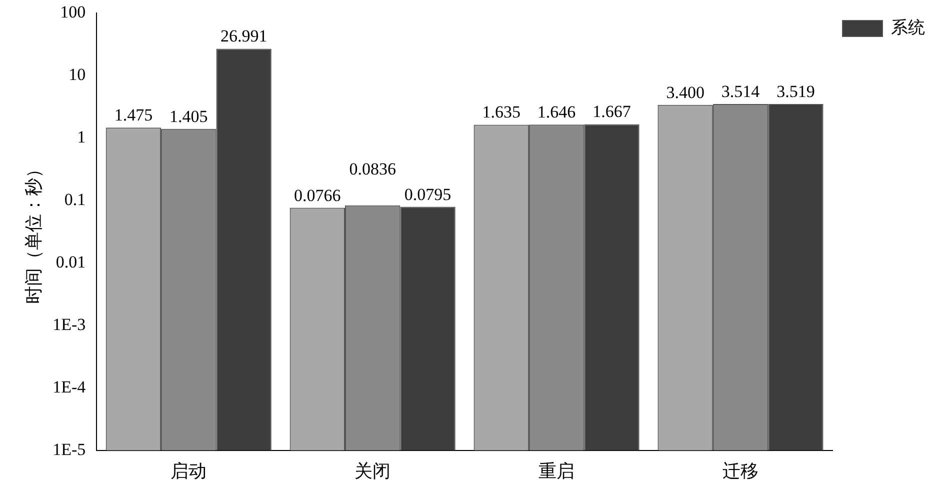 The width and height of the screenshot is (945, 491). Describe the element at coordinates (34, 232) in the screenshot. I see `y-axis-title: 时间（单位：秒）` at that location.